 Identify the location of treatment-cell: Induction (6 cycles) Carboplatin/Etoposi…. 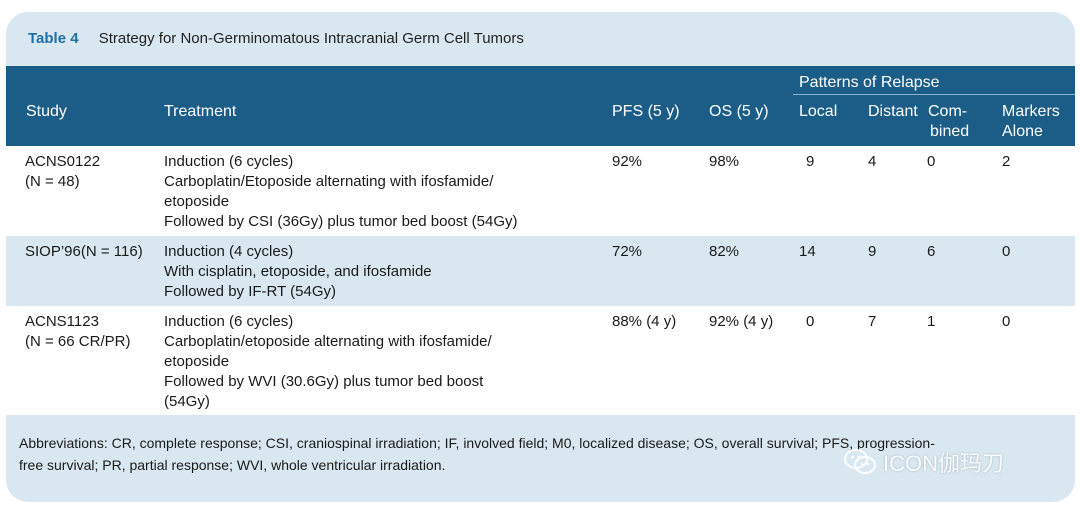
(340, 192).